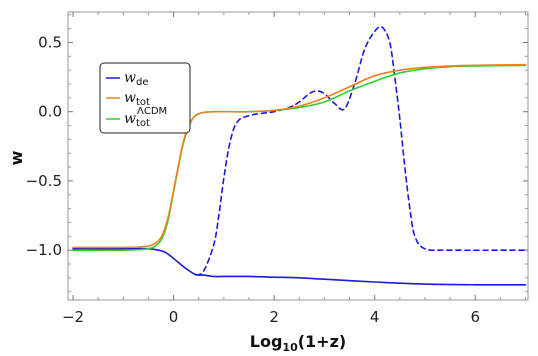  I want to click on legend-wde-sub: de, so click(142, 82).